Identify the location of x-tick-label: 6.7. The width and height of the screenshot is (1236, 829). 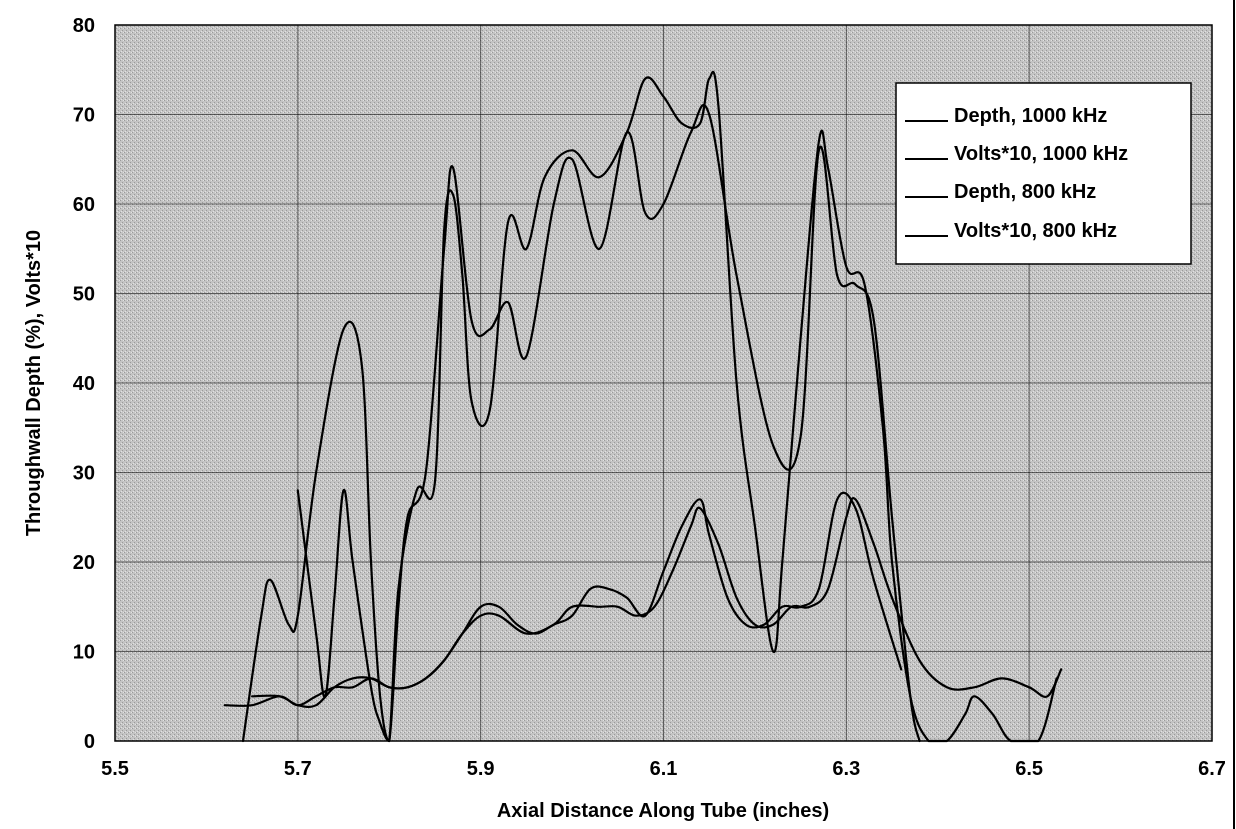
(1212, 769).